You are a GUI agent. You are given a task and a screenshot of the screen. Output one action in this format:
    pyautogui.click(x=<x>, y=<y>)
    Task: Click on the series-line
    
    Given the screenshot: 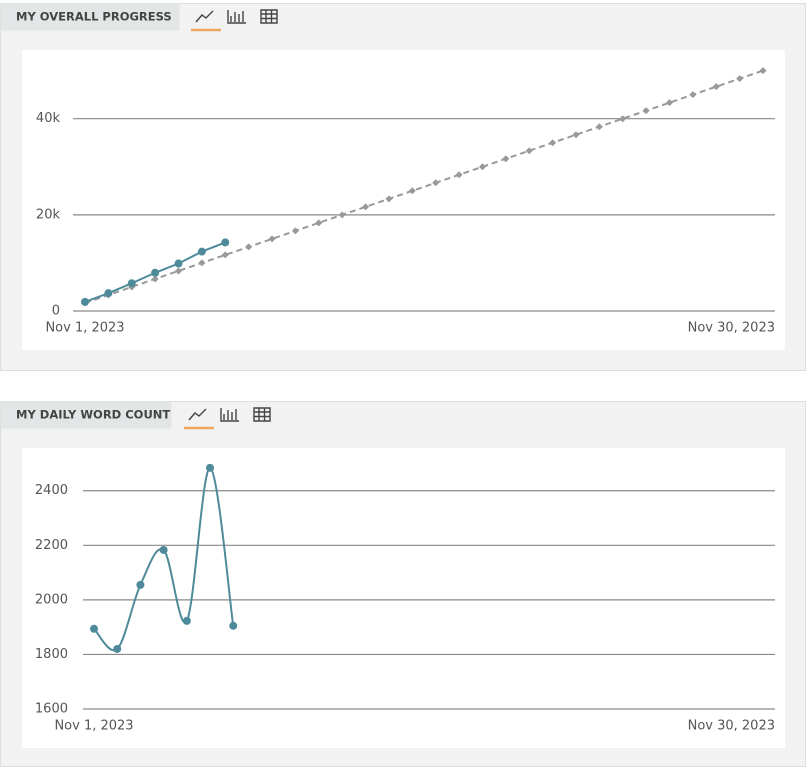 What is the action you would take?
    pyautogui.click(x=164, y=559)
    